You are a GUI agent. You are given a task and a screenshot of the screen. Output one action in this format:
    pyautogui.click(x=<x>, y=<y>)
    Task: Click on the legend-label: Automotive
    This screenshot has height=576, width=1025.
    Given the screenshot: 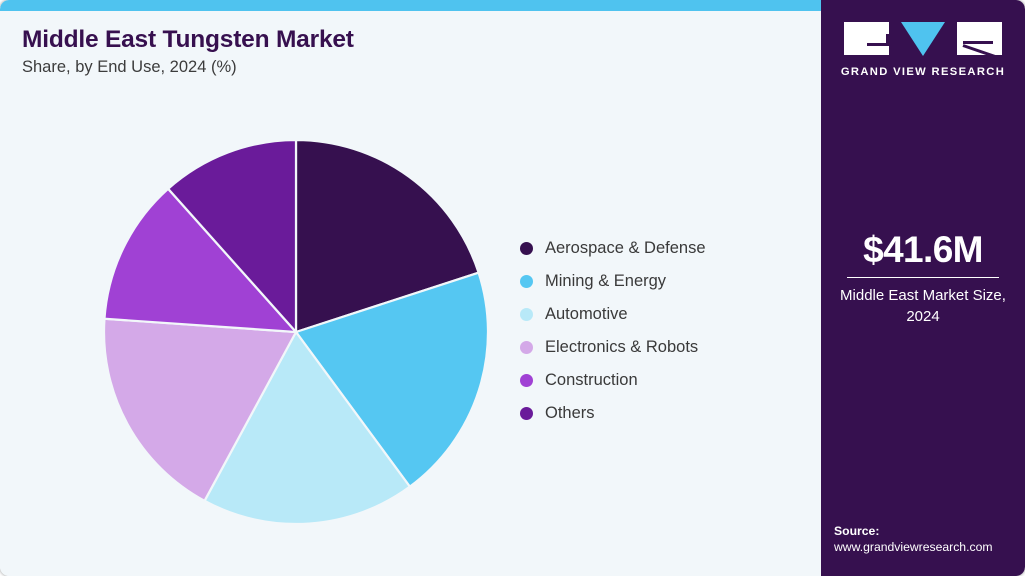 What is the action you would take?
    pyautogui.click(x=586, y=314)
    